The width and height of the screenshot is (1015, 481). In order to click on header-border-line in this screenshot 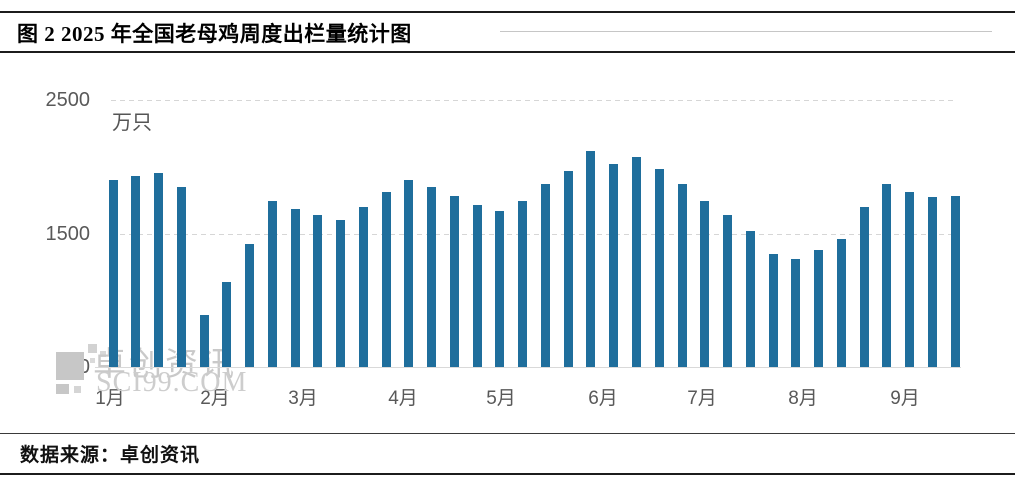, I will do `click(507, 52)`.